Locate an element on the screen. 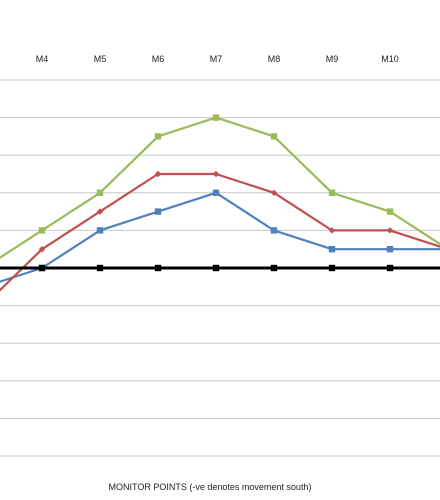 Image resolution: width=440 pixels, height=500 pixels. x-tick-label: M5 is located at coordinates (100, 59).